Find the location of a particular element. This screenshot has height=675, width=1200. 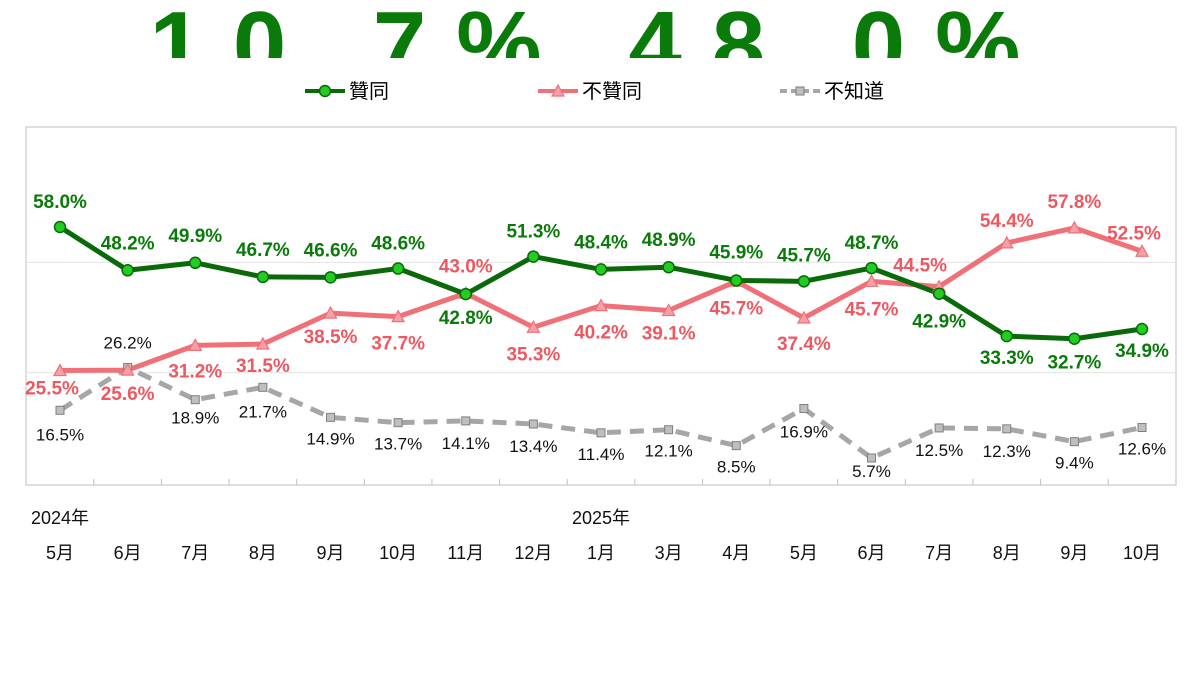

data-label: 42.9% is located at coordinates (939, 322).